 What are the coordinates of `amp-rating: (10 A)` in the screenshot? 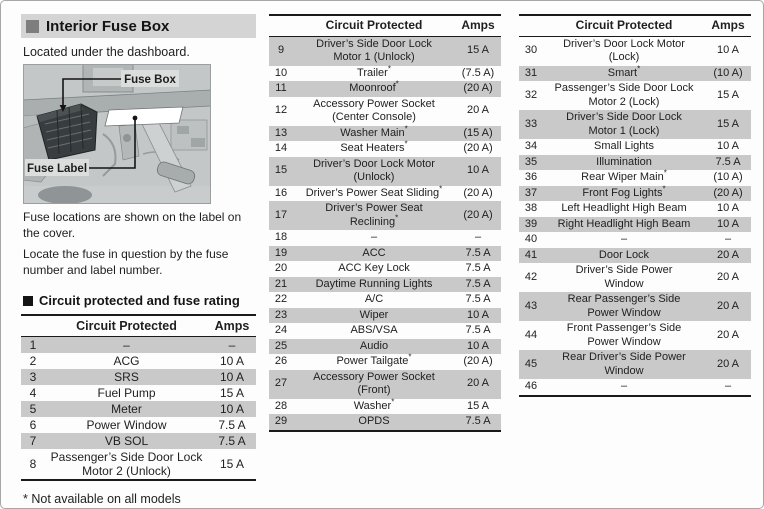 It's located at (728, 177).